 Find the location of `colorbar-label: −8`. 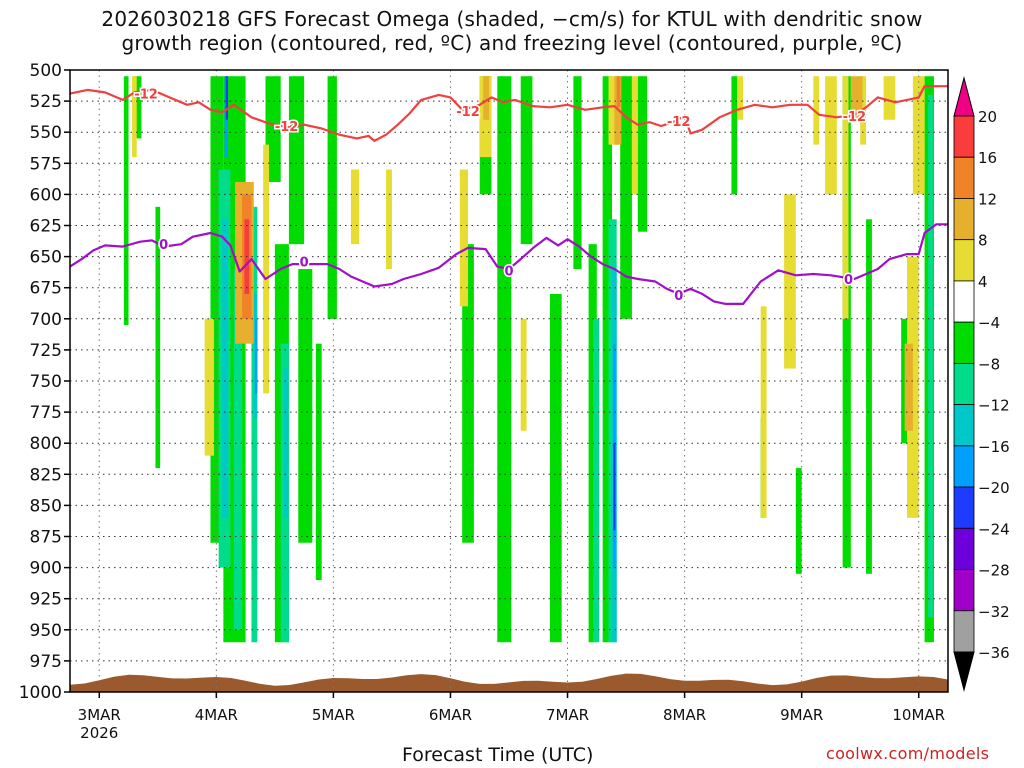

colorbar-label: −8 is located at coordinates (989, 364).